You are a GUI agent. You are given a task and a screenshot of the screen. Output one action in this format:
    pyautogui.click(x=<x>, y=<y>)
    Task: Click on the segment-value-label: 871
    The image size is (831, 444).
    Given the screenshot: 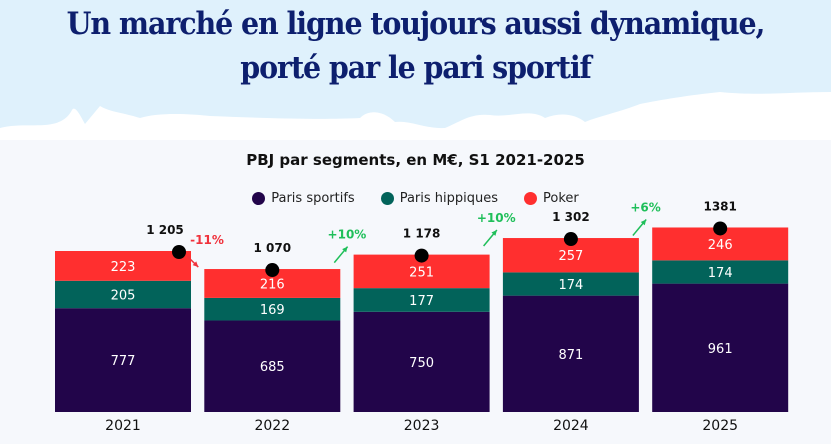 What is the action you would take?
    pyautogui.click(x=570, y=355)
    